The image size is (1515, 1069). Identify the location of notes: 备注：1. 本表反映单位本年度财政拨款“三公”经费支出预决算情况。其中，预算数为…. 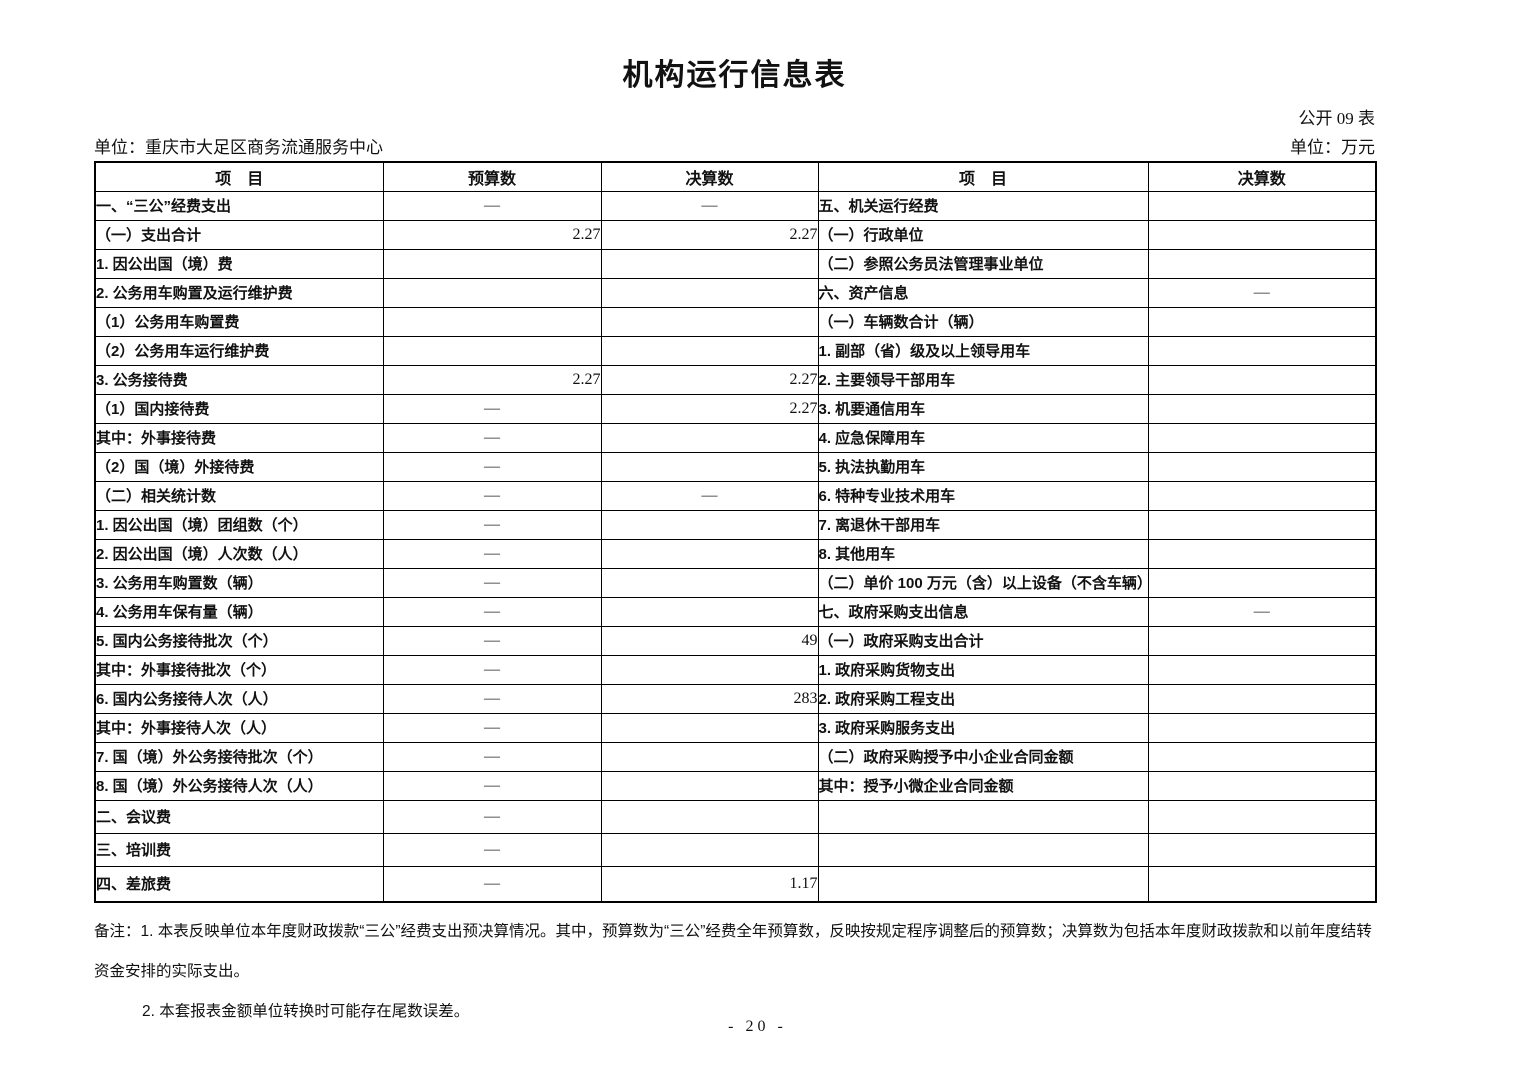
(794, 972).